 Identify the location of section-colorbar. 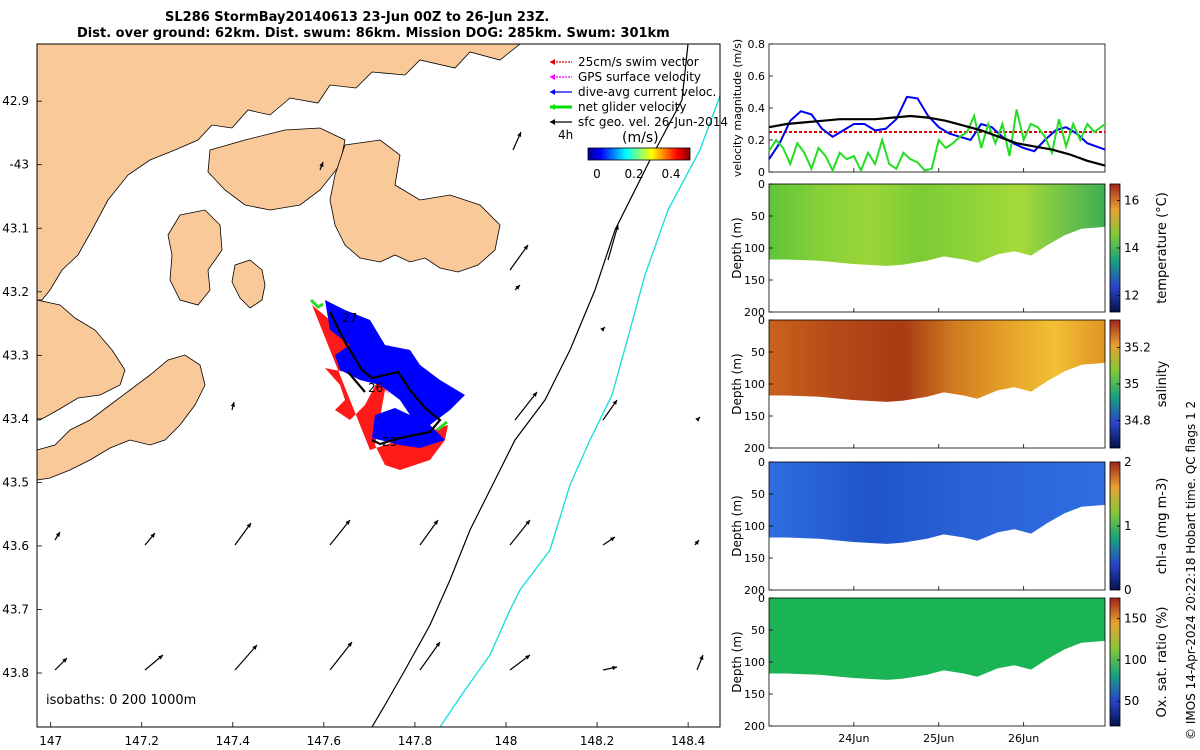
(1115, 662).